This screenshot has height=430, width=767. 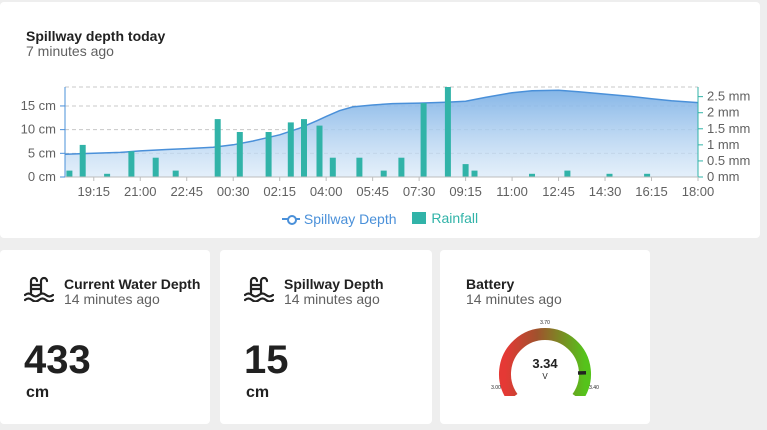 What do you see at coordinates (326, 337) in the screenshot?
I see `spillway-depth-card: Spillway Depth 14 minutes ago 15 cm` at bounding box center [326, 337].